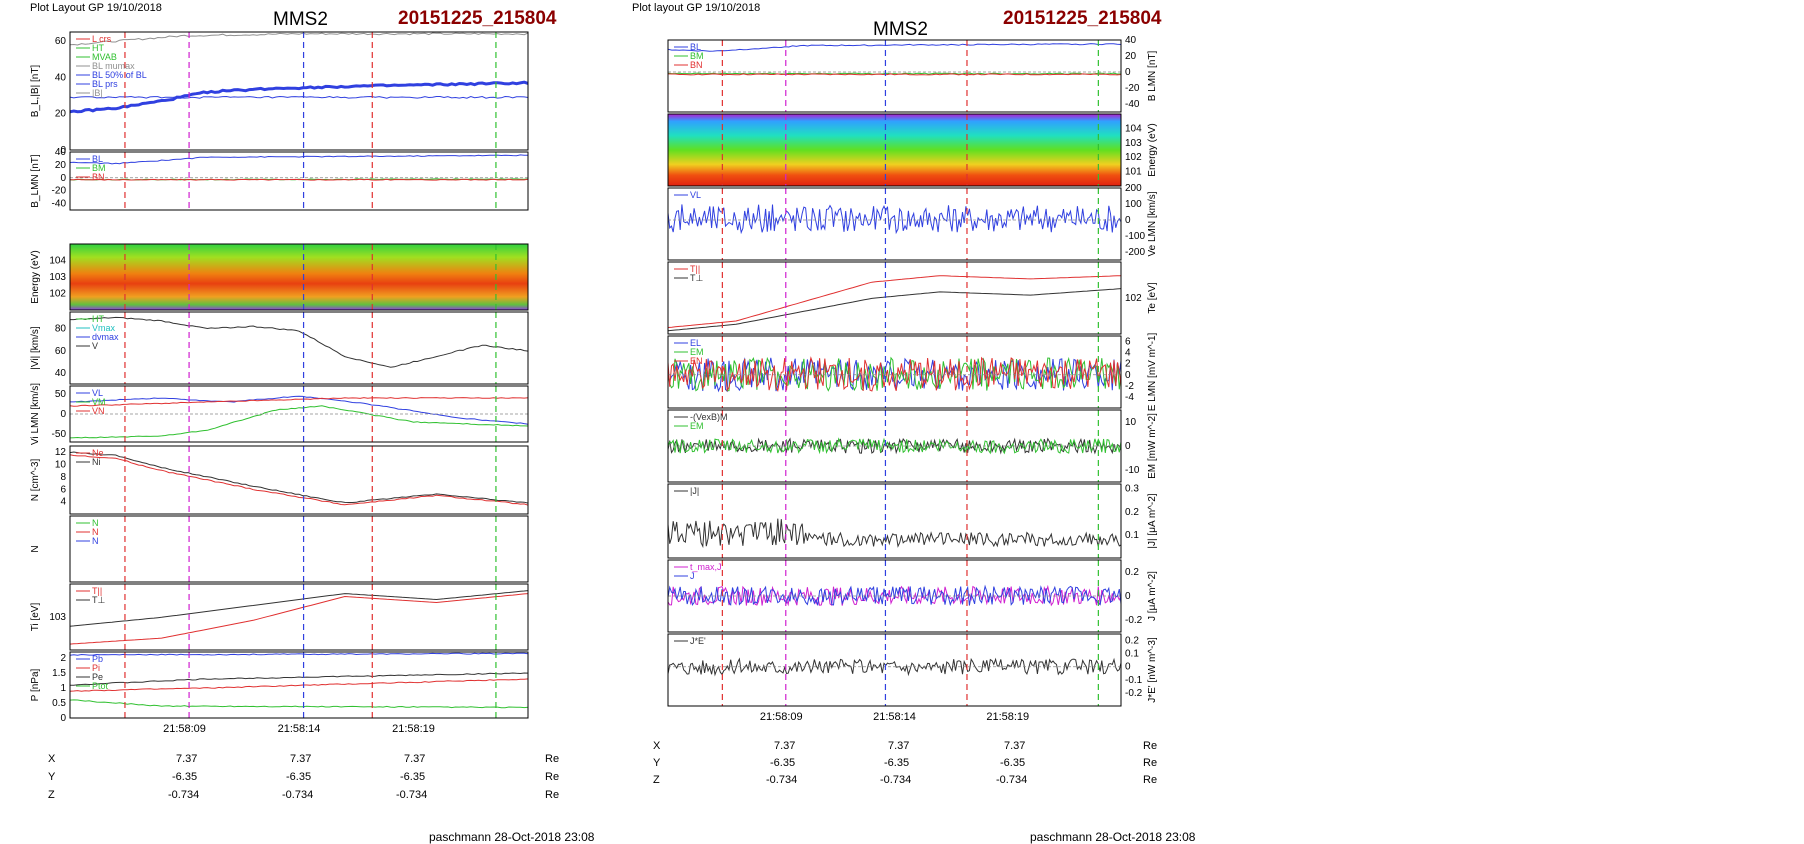 This screenshot has height=844, width=1804. Describe the element at coordinates (785, 746) in the screenshot. I see `reph-x-val-1: 7.37` at that location.